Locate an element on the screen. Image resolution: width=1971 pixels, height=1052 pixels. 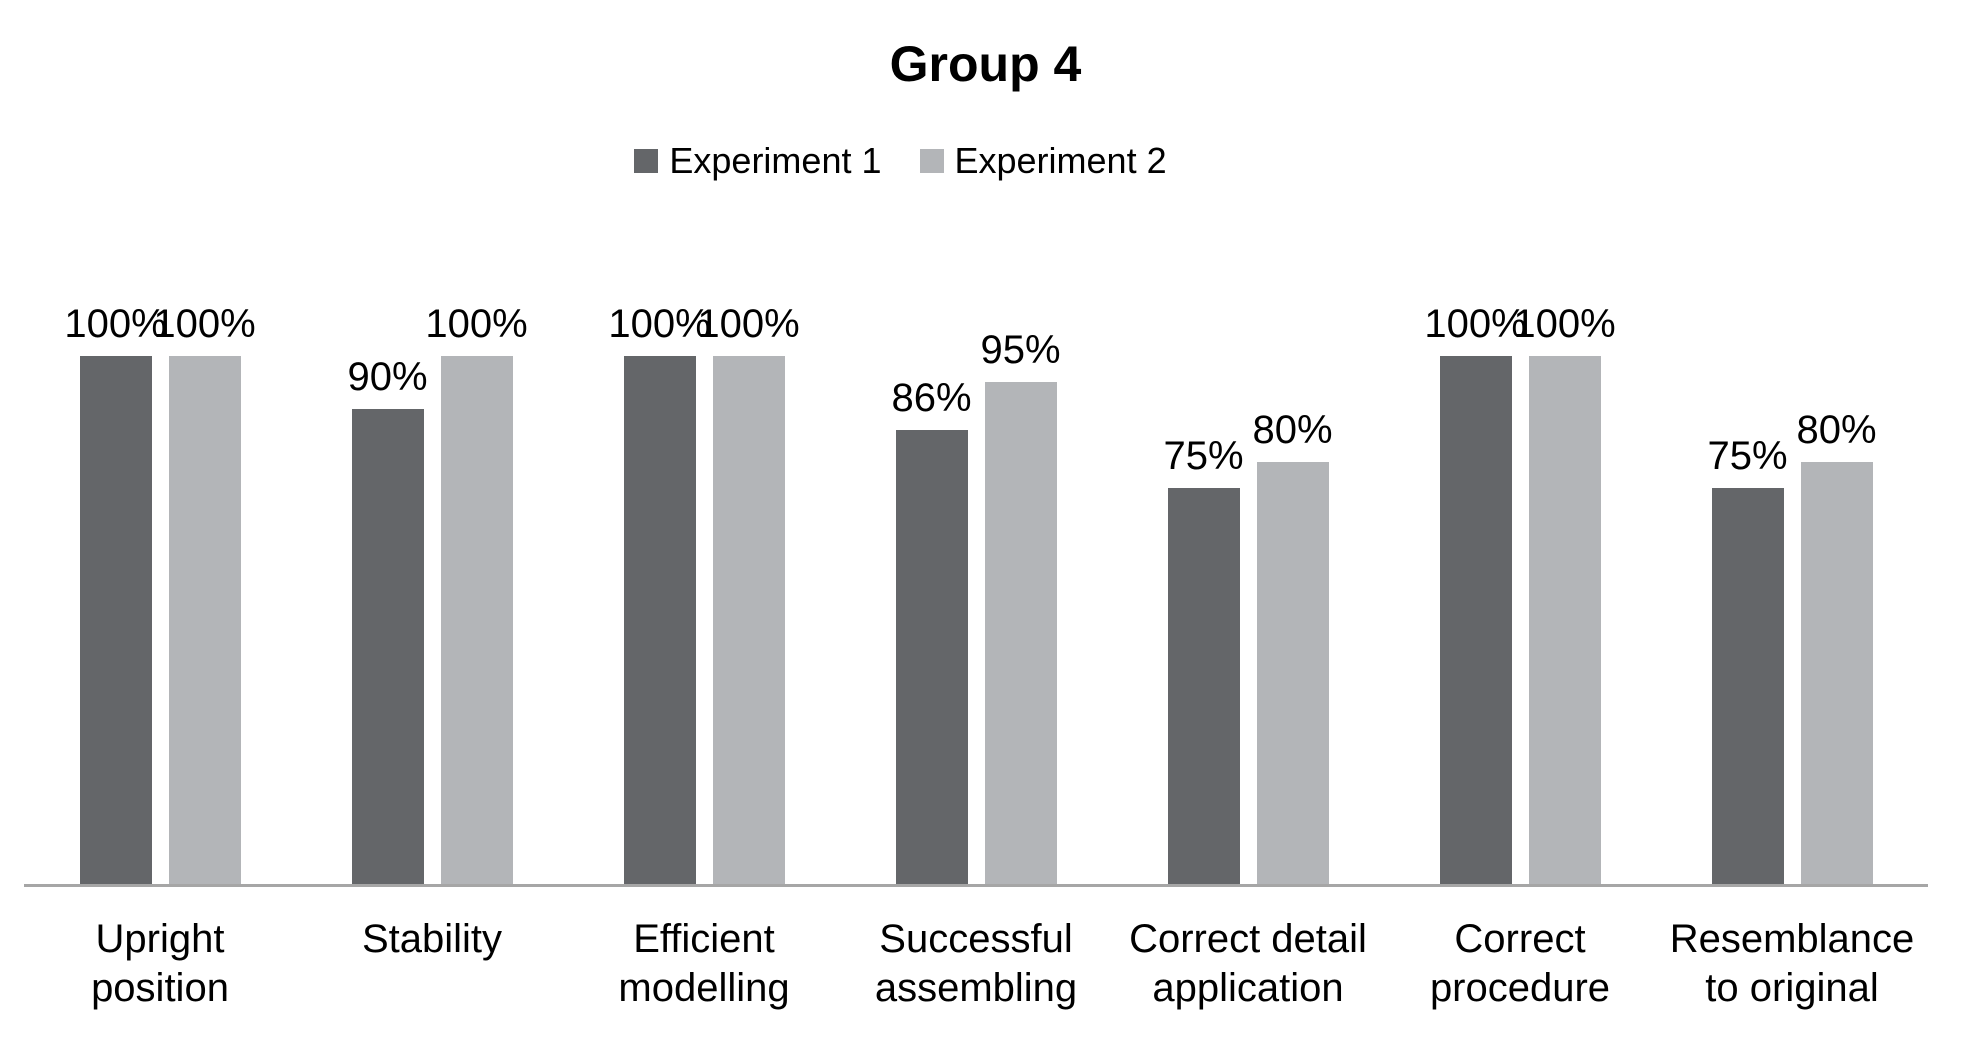
category-label: Upright position is located at coordinates (160, 963).